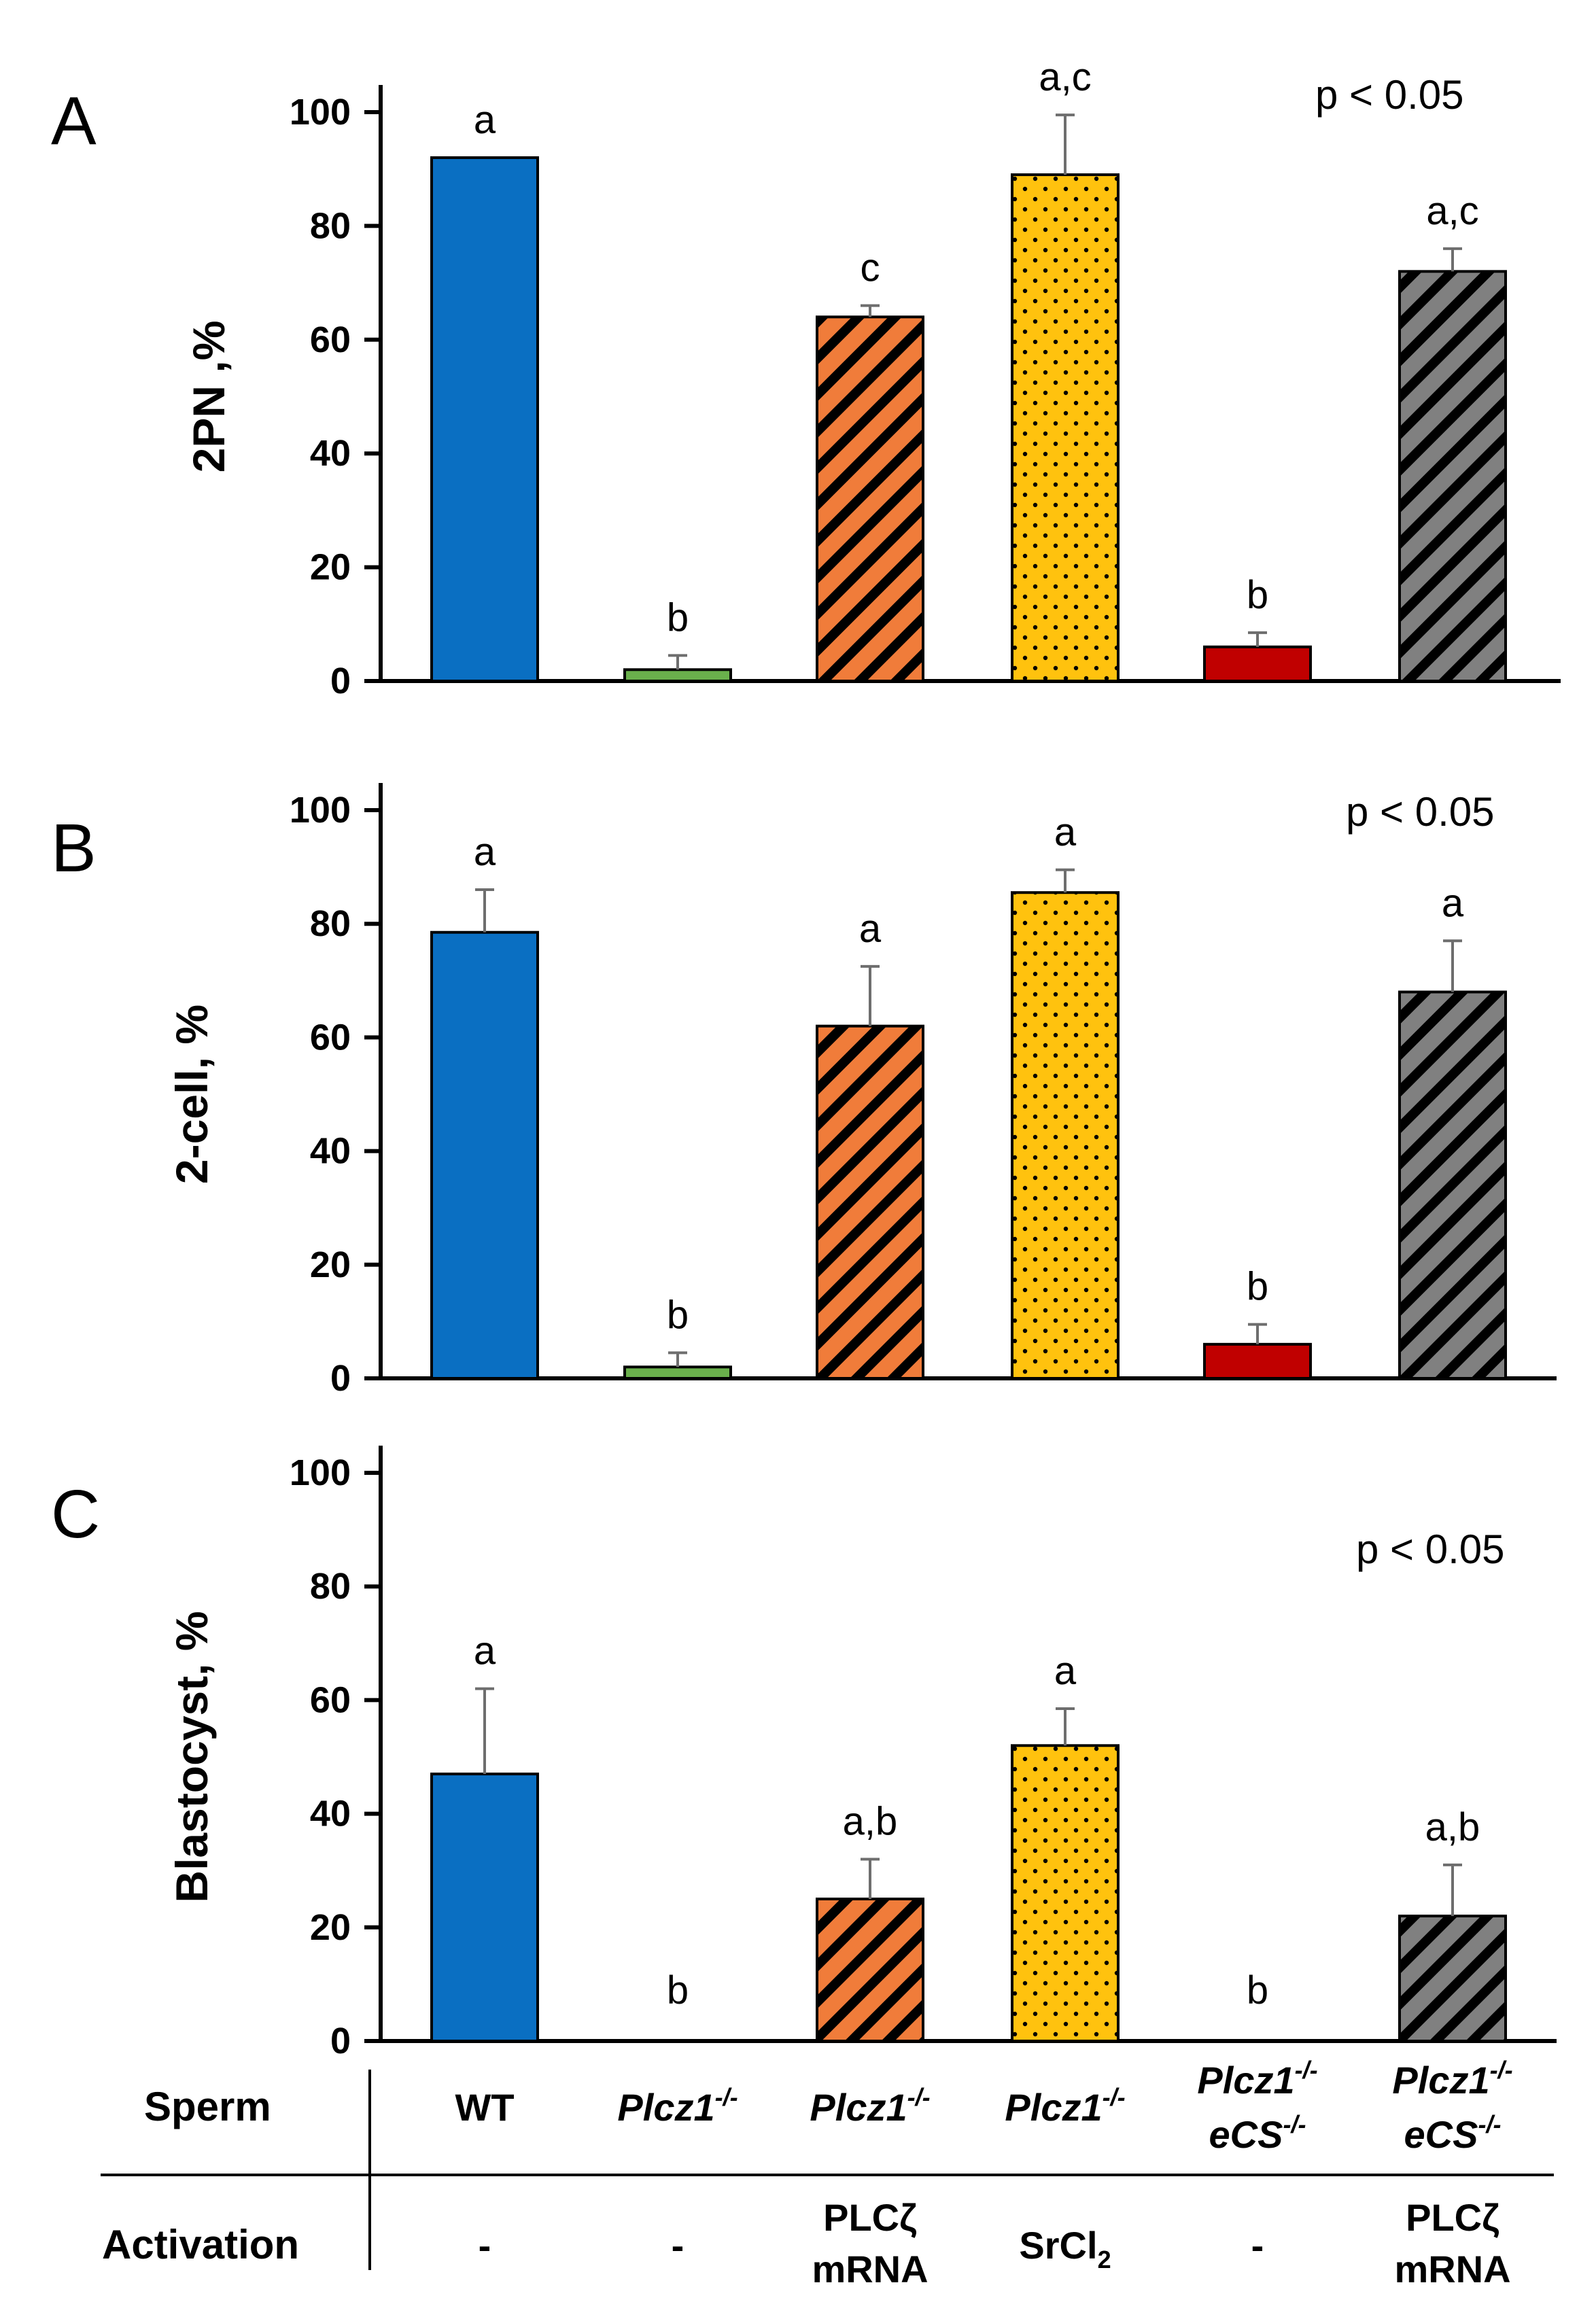 The width and height of the screenshot is (1596, 2319). Describe the element at coordinates (200, 2244) in the screenshot. I see `activation-row-header: Activation` at that location.